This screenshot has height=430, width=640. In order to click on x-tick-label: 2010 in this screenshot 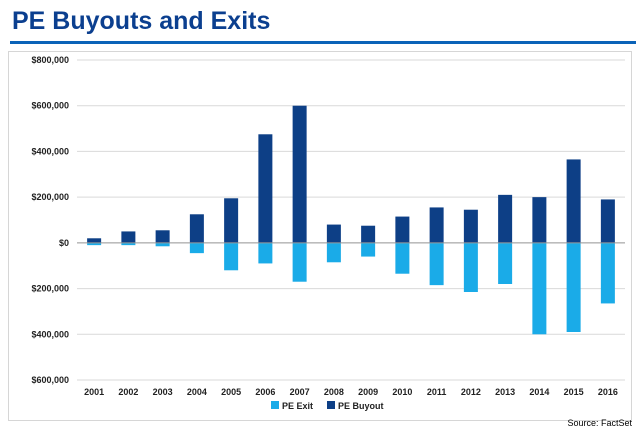, I will do `click(402, 392)`.